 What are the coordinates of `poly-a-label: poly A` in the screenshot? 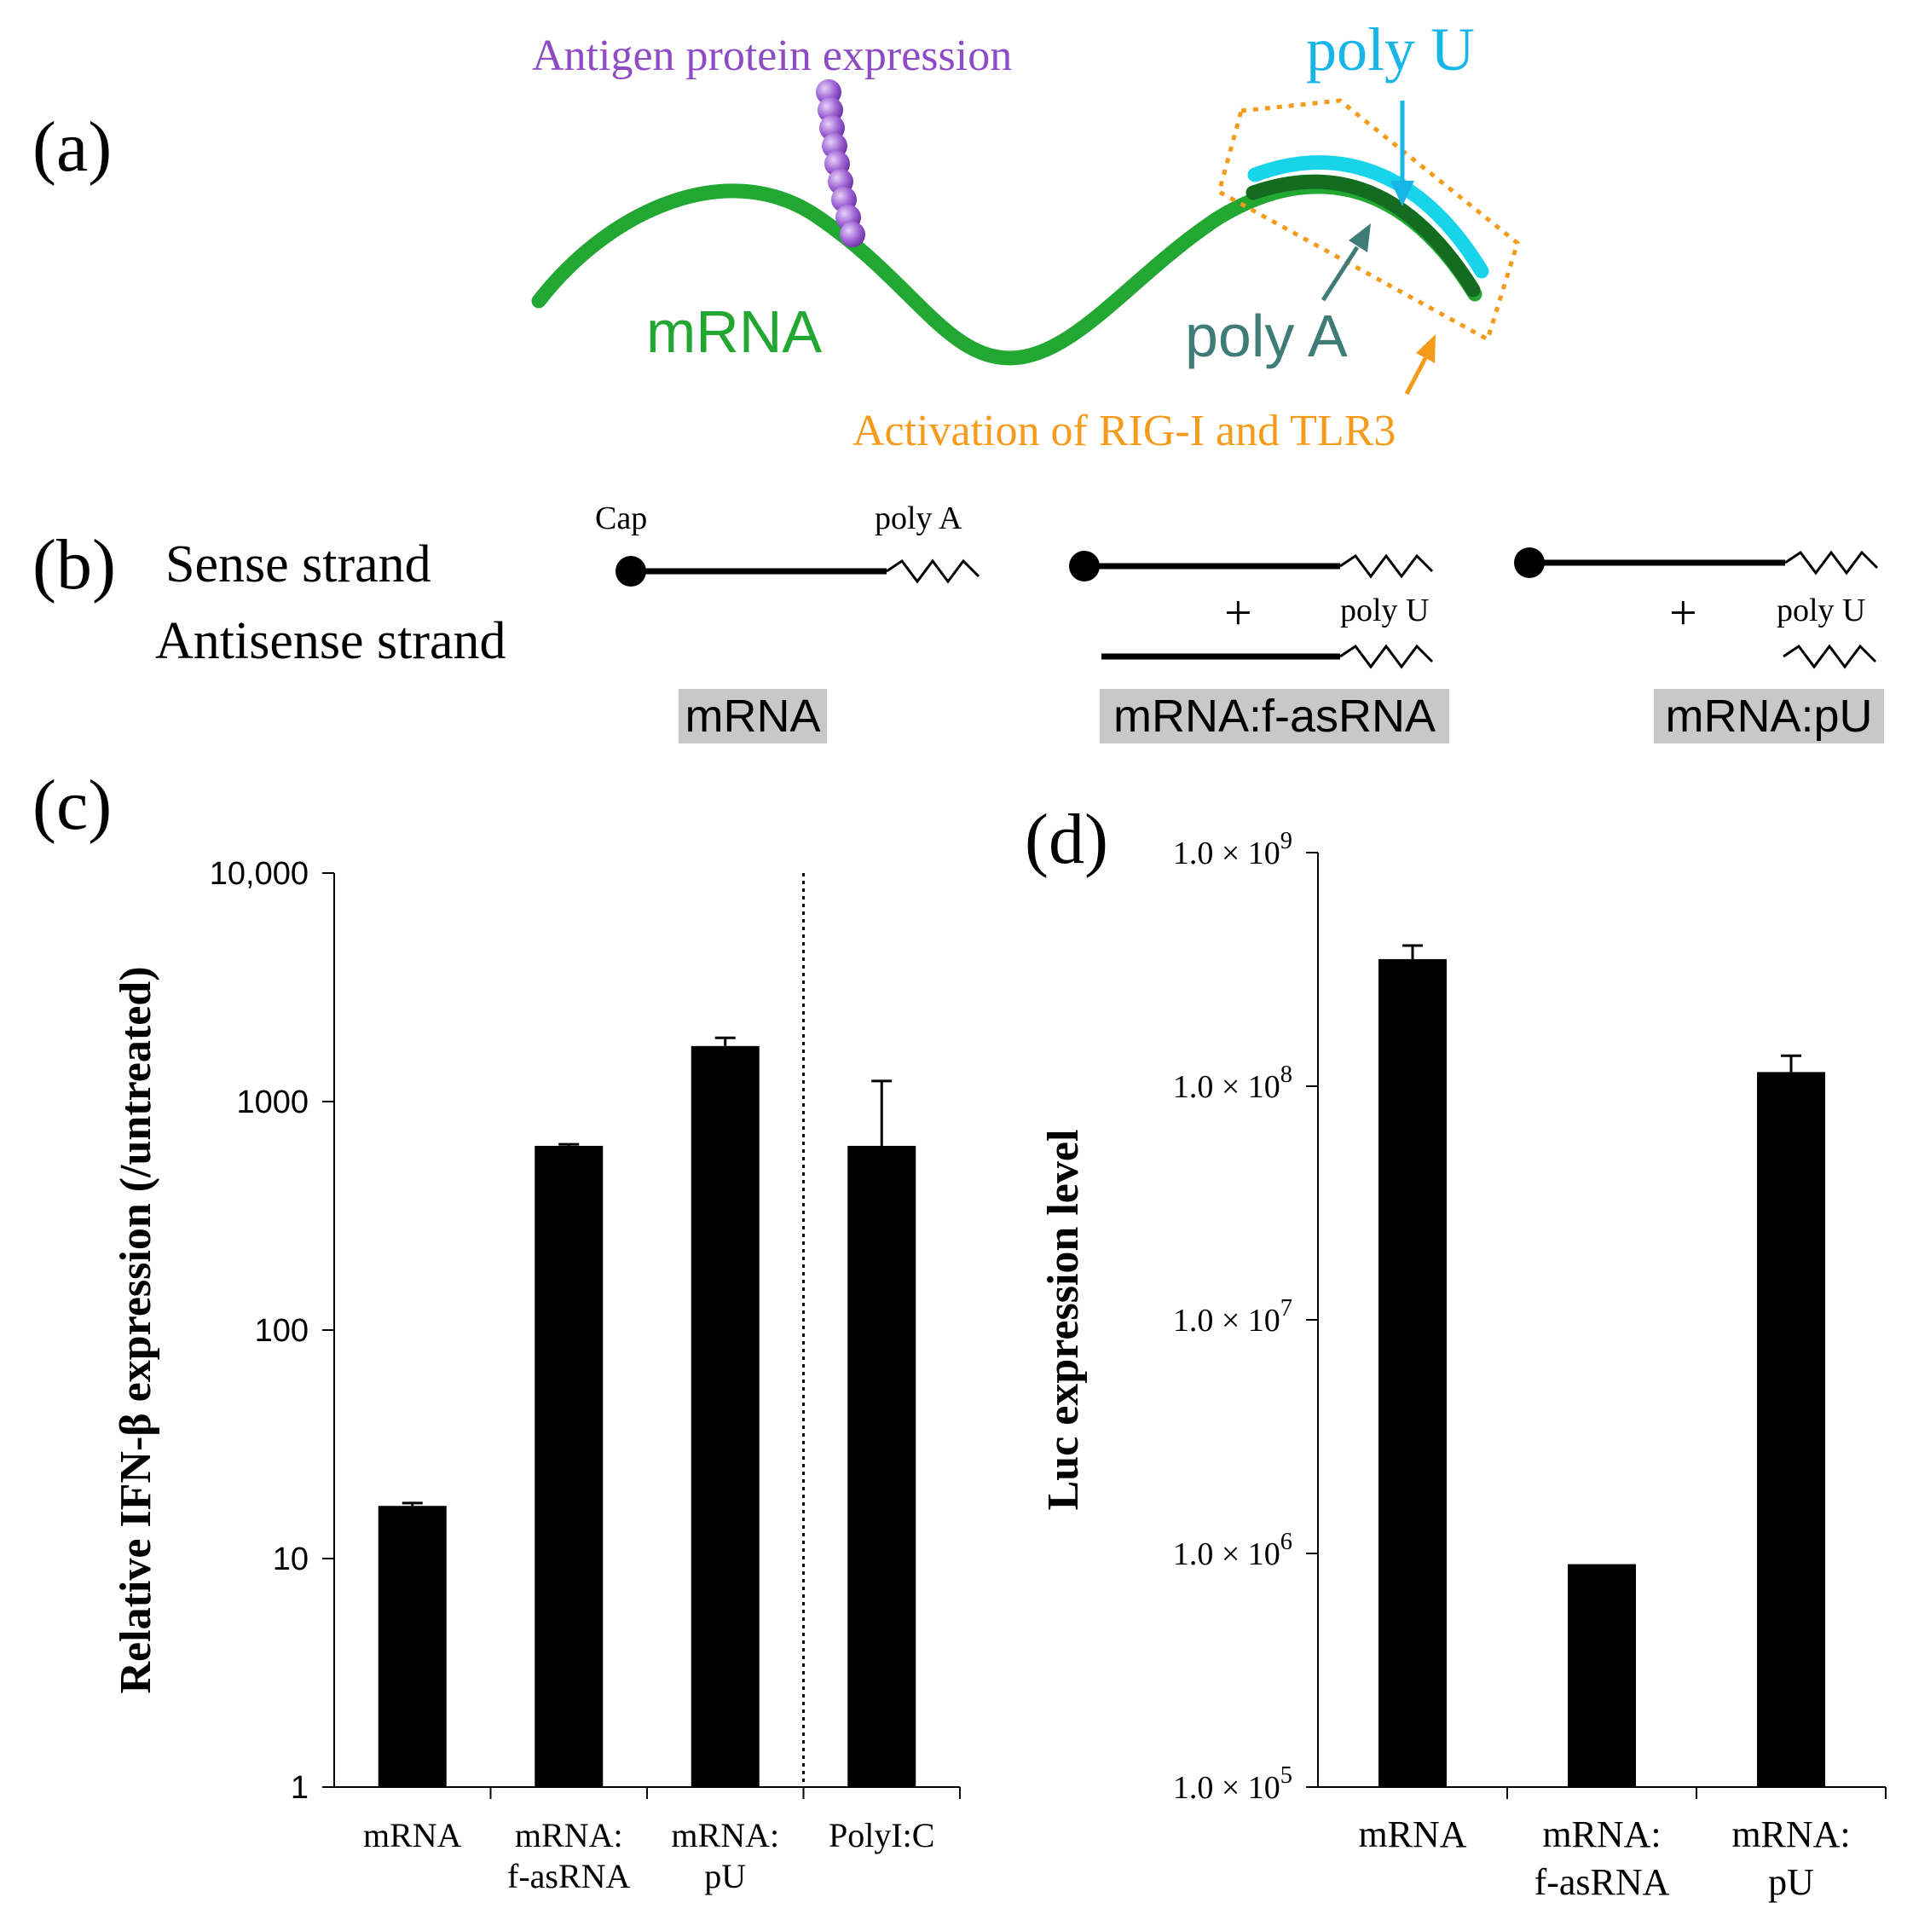 It's located at (1266, 336).